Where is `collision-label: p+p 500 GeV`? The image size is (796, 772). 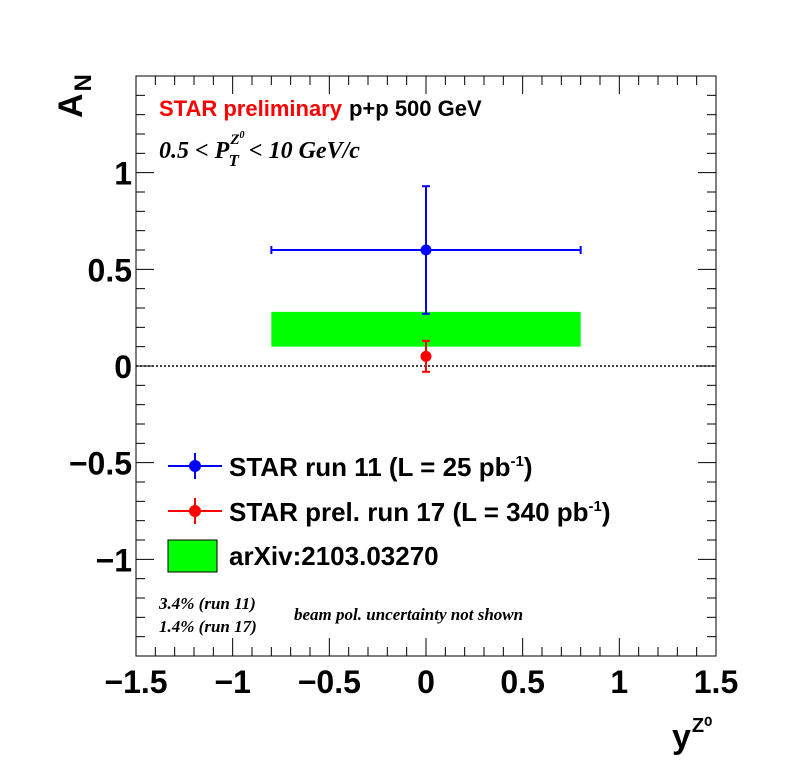 collision-label: p+p 500 GeV is located at coordinates (415, 108).